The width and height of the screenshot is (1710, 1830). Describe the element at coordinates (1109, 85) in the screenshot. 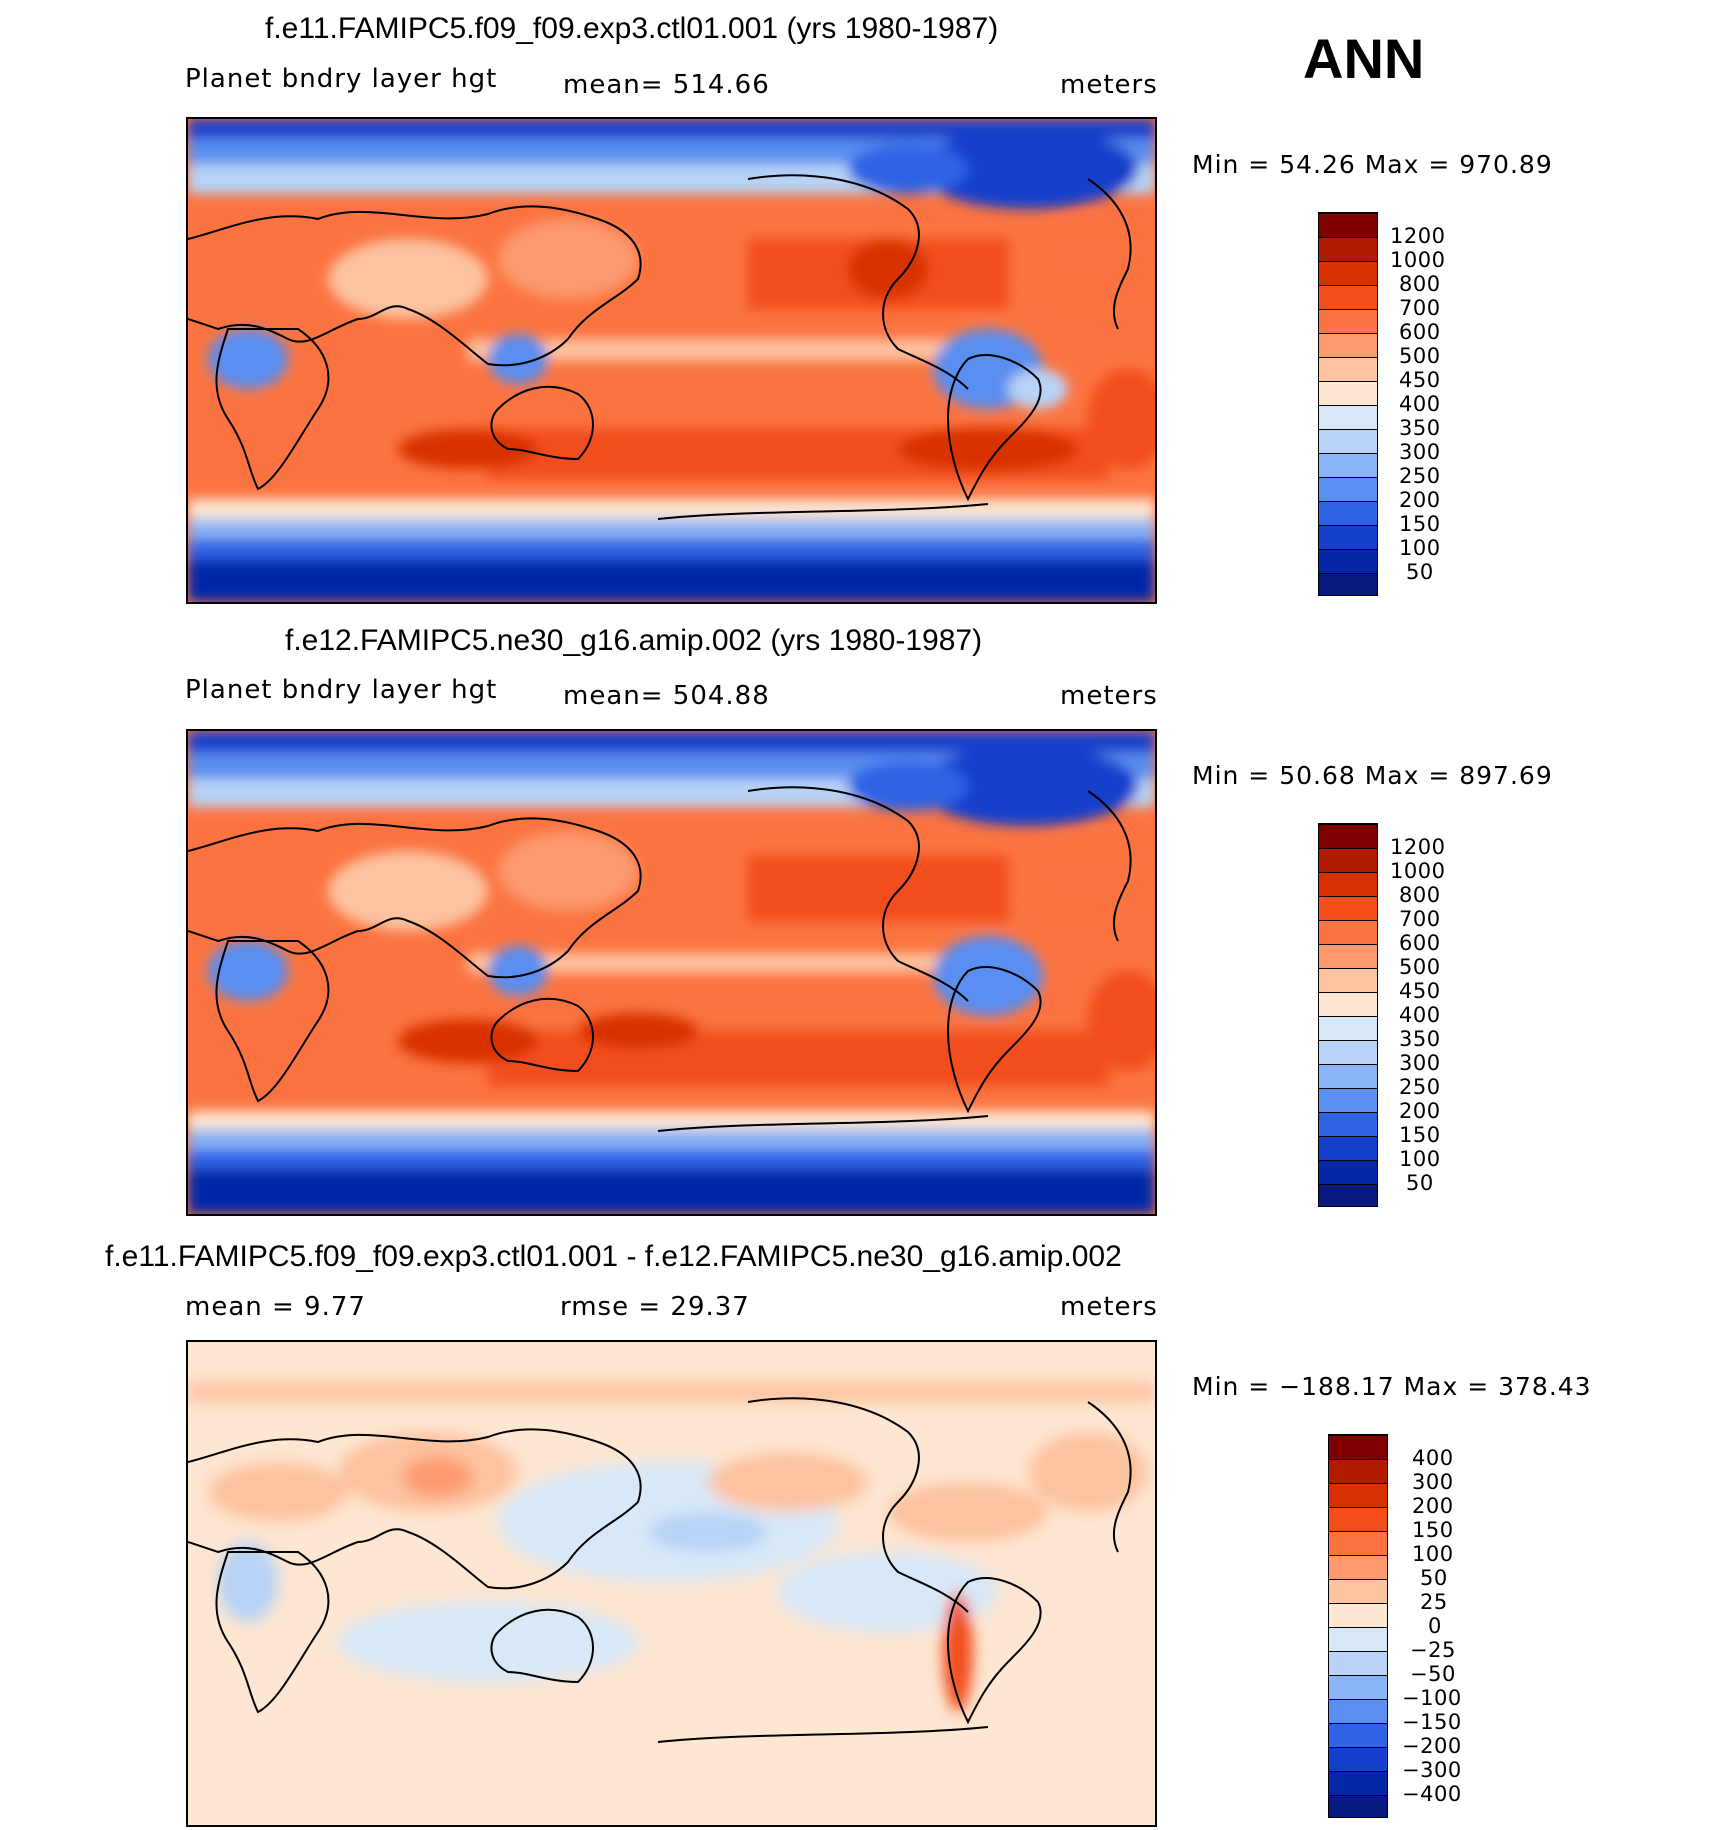

I see `panel1-units: meters` at that location.